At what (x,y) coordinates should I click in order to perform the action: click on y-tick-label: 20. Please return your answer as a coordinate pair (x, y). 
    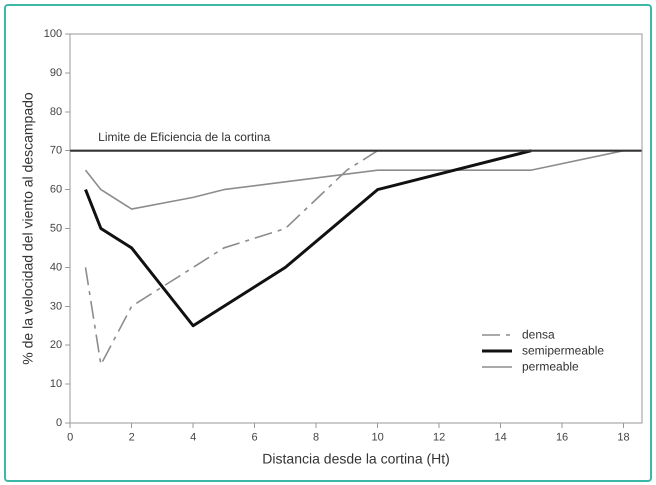
    Looking at the image, I should click on (56, 345).